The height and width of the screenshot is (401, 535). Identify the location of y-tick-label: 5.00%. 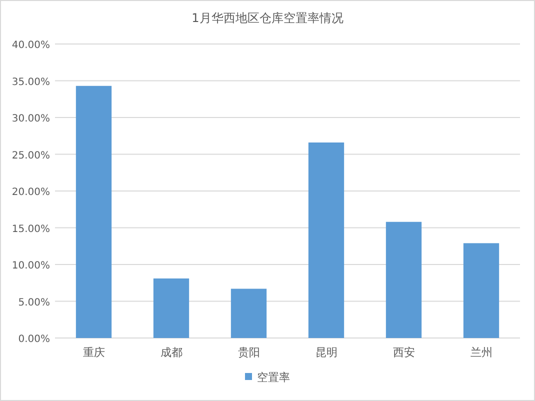
(34, 302).